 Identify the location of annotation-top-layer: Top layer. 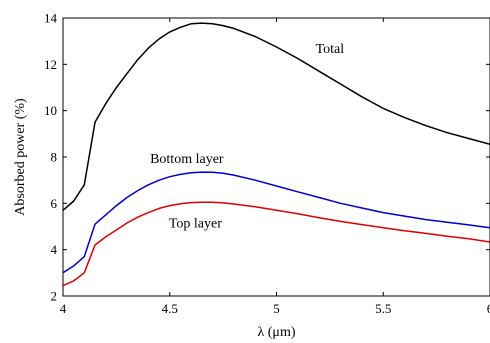
(195, 224).